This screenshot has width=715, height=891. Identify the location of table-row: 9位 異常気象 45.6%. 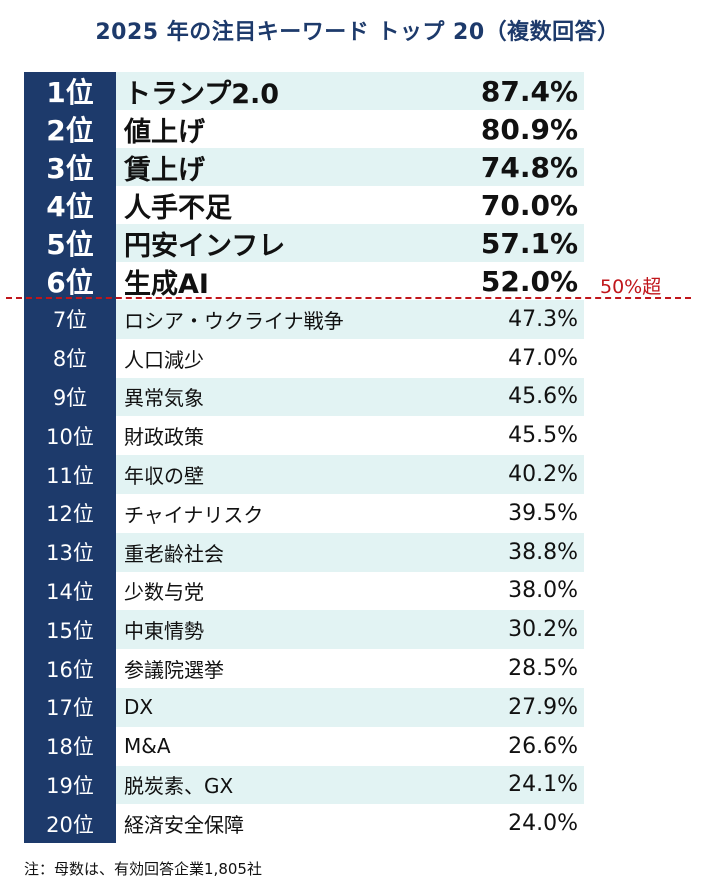
(304, 397).